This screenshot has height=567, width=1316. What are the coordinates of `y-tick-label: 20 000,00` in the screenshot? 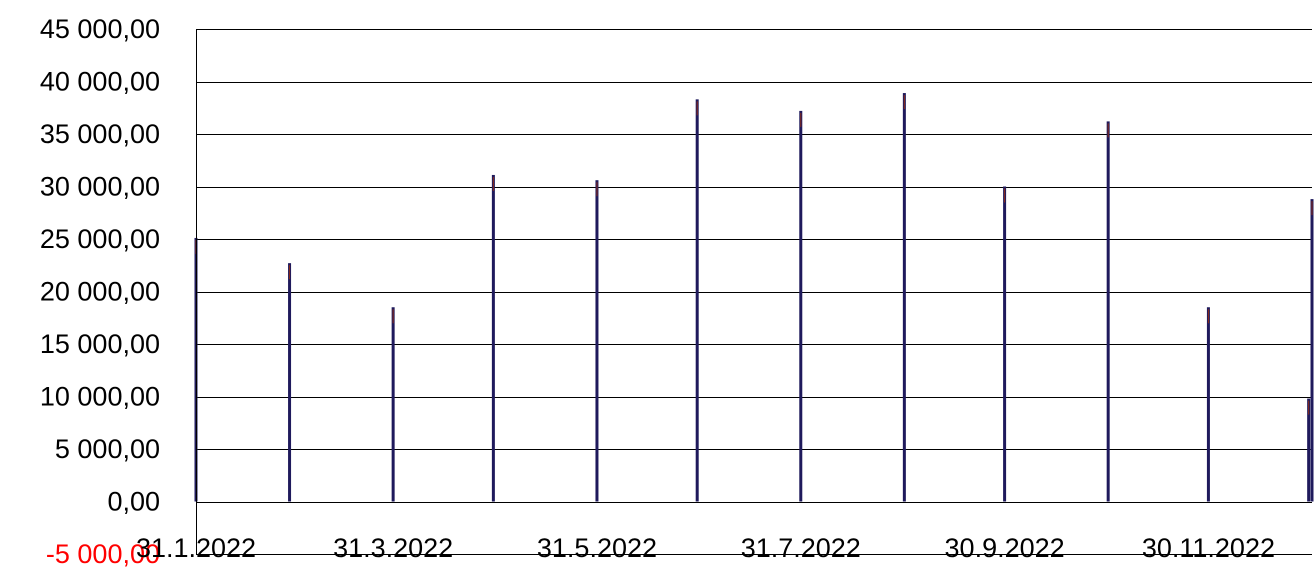 It's located at (100, 292).